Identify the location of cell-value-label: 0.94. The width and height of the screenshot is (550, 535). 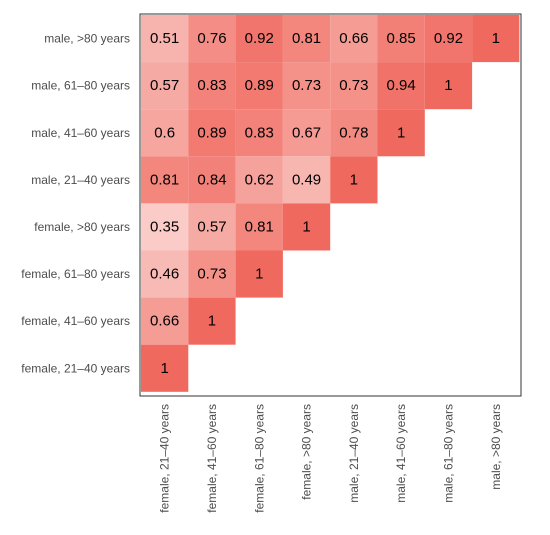
(401, 85).